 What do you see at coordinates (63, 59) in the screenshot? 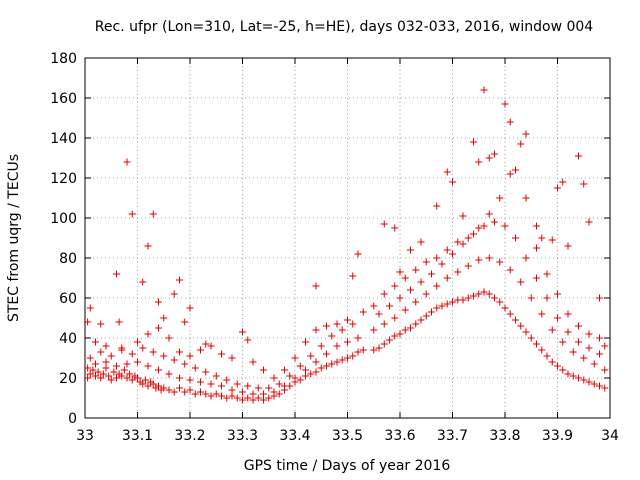
I see `y-tick-label: 180` at bounding box center [63, 59].